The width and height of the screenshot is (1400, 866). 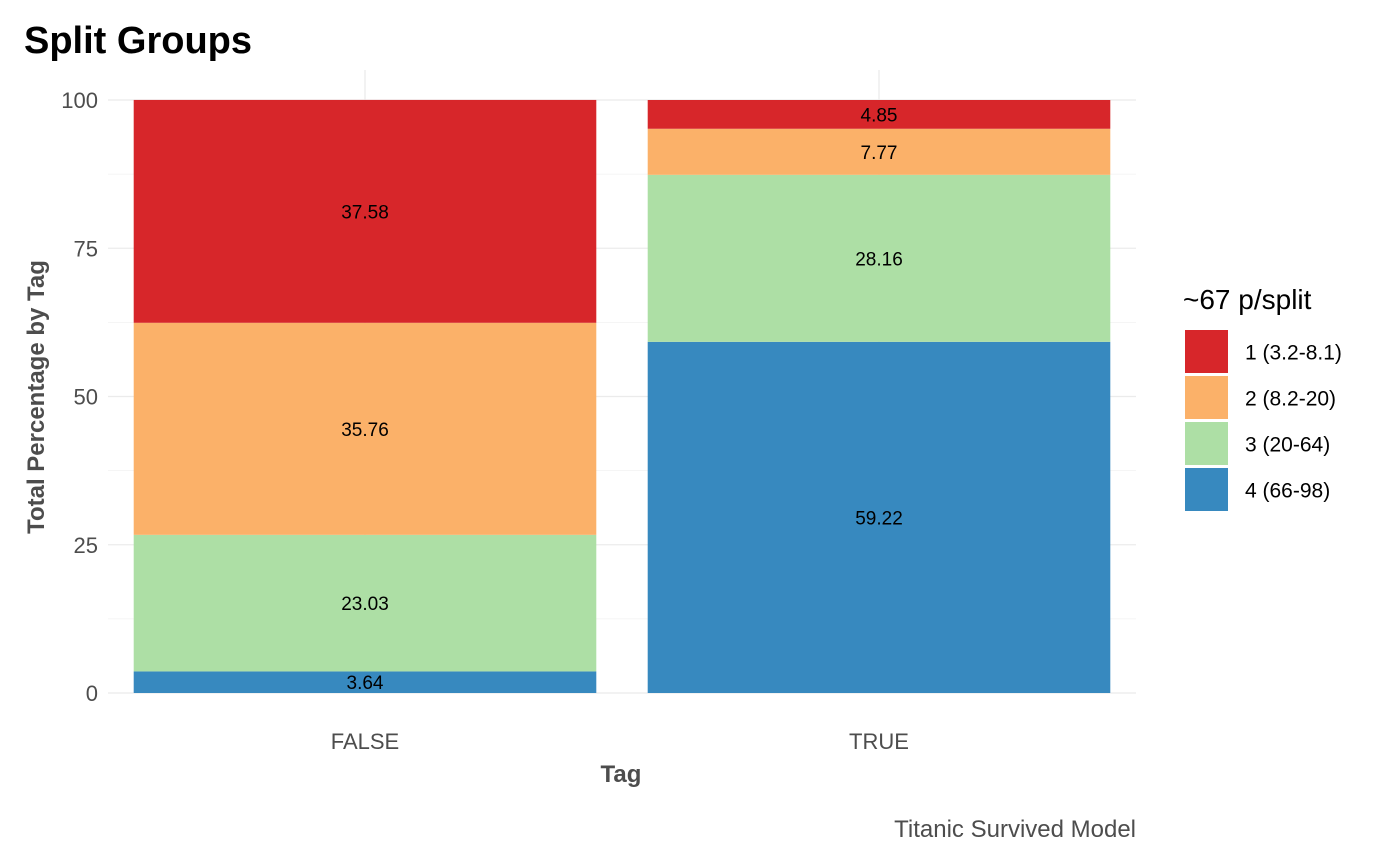 What do you see at coordinates (86, 545) in the screenshot?
I see `y-tick-label: 25` at bounding box center [86, 545].